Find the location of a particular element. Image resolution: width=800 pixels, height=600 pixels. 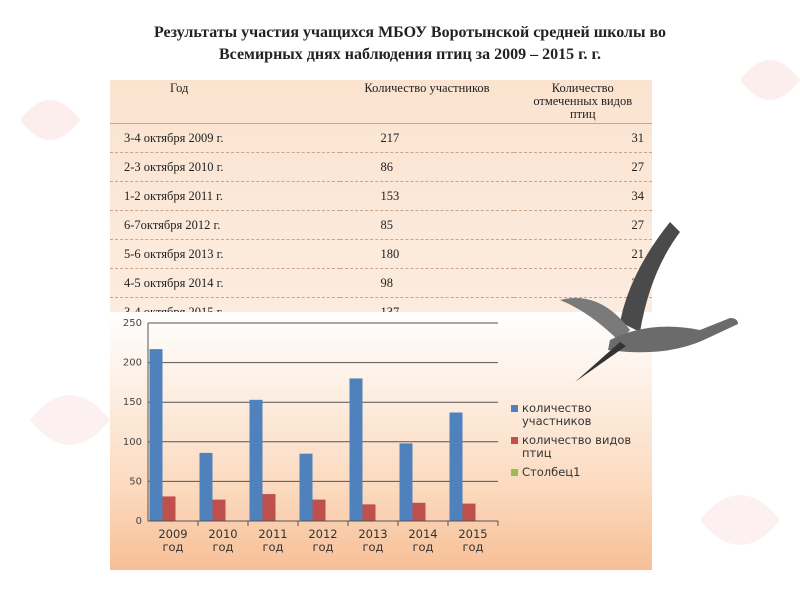

table-row: 1-2 октября 2011 г. 153 34 is located at coordinates (381, 196).